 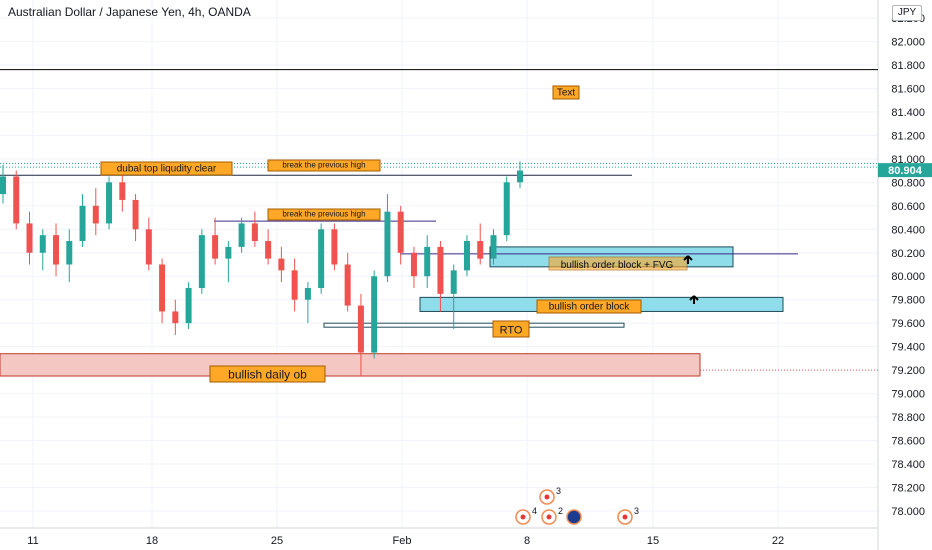 What do you see at coordinates (908, 254) in the screenshot?
I see `y-tick-label: 80.200` at bounding box center [908, 254].